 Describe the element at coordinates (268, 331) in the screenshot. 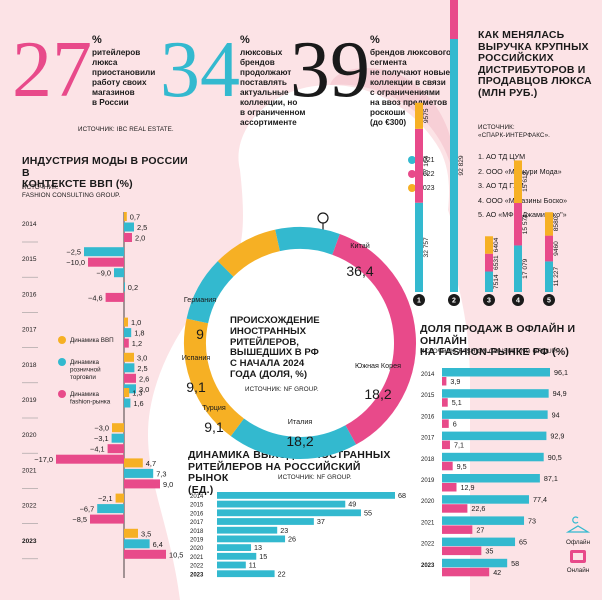

I see `title-line: ИНОСТРАННЫХ` at that location.